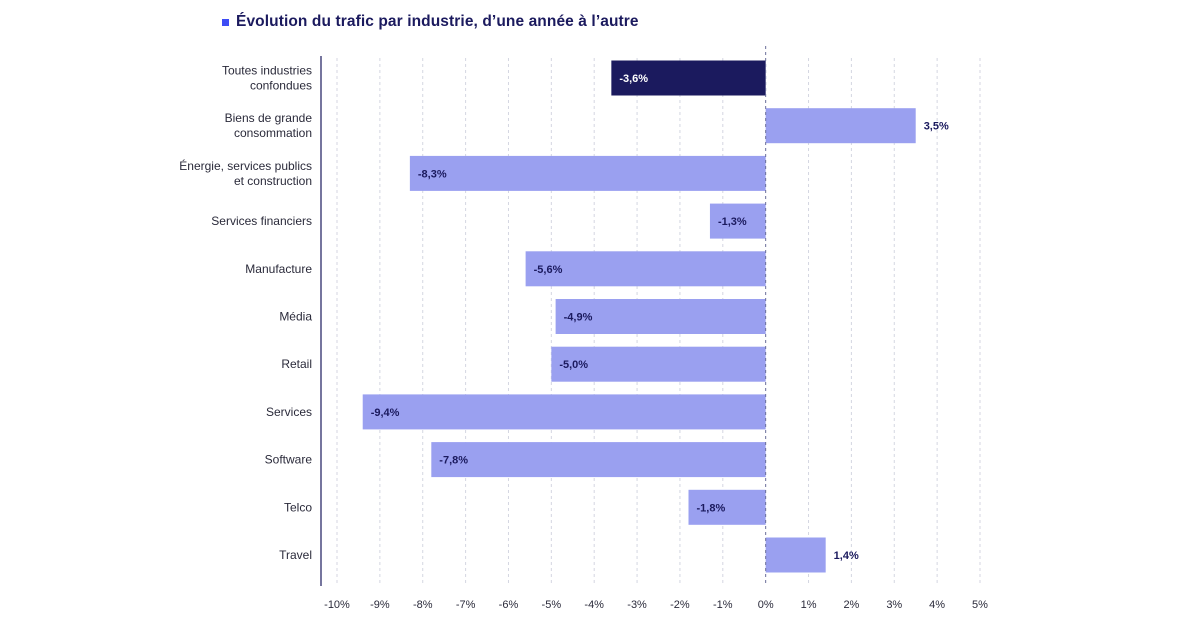 The image size is (1200, 628). I want to click on category-label: Services, so click(289, 412).